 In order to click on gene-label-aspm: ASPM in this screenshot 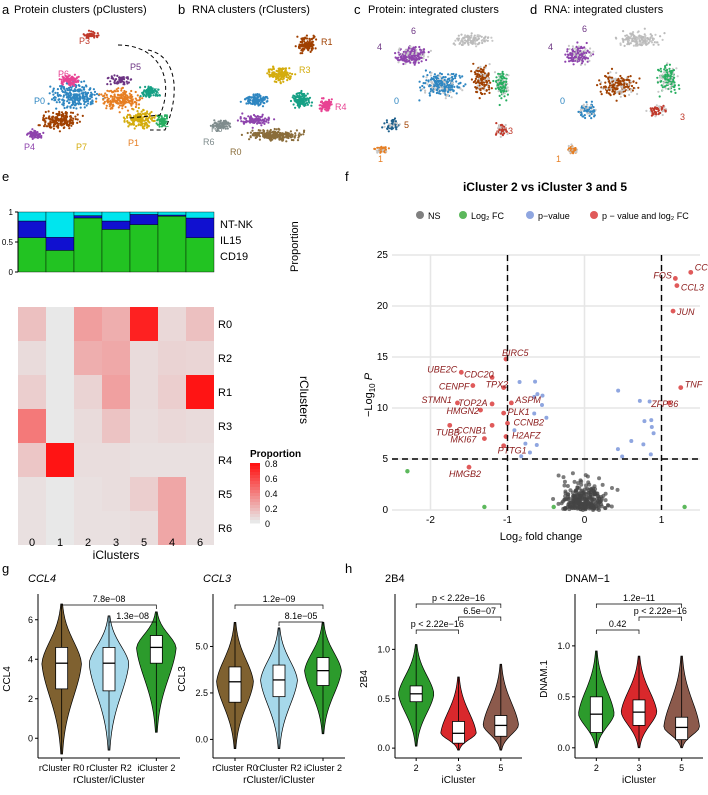, I will do `click(527, 400)`.